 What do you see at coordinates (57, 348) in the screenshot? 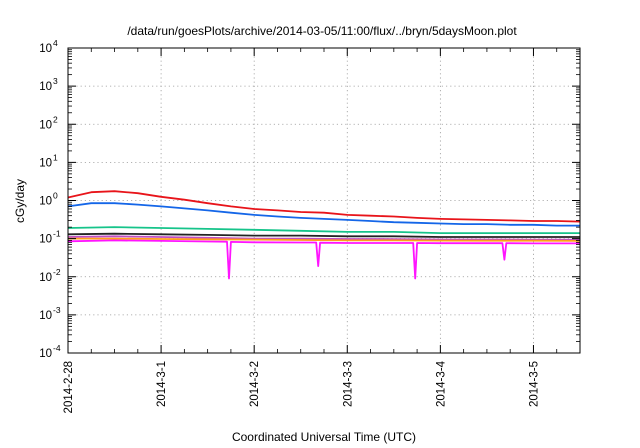
I see `y-tick-exponent: -4` at bounding box center [57, 348].